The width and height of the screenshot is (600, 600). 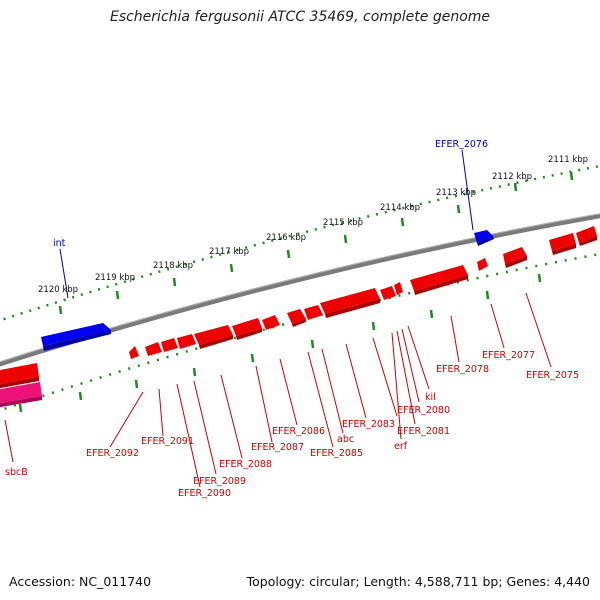 What do you see at coordinates (167, 441) in the screenshot?
I see `label-efer-2091: EFER_2091` at bounding box center [167, 441].